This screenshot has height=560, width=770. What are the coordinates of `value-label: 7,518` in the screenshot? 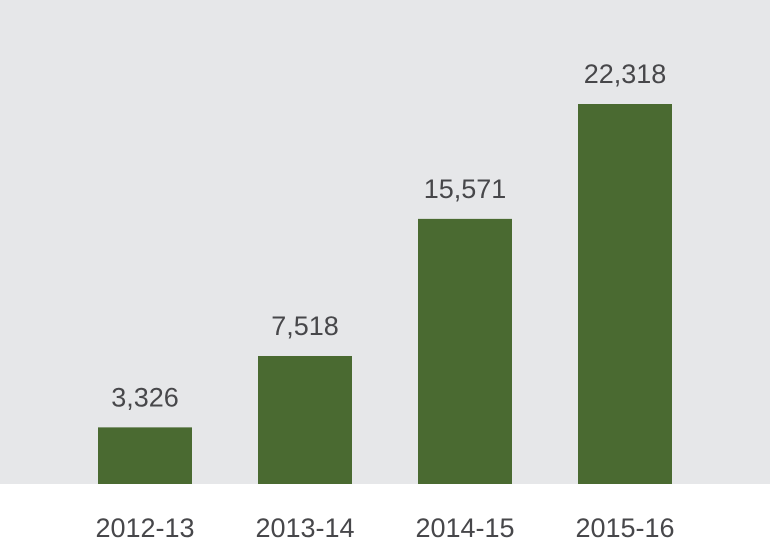 It's located at (305, 326).